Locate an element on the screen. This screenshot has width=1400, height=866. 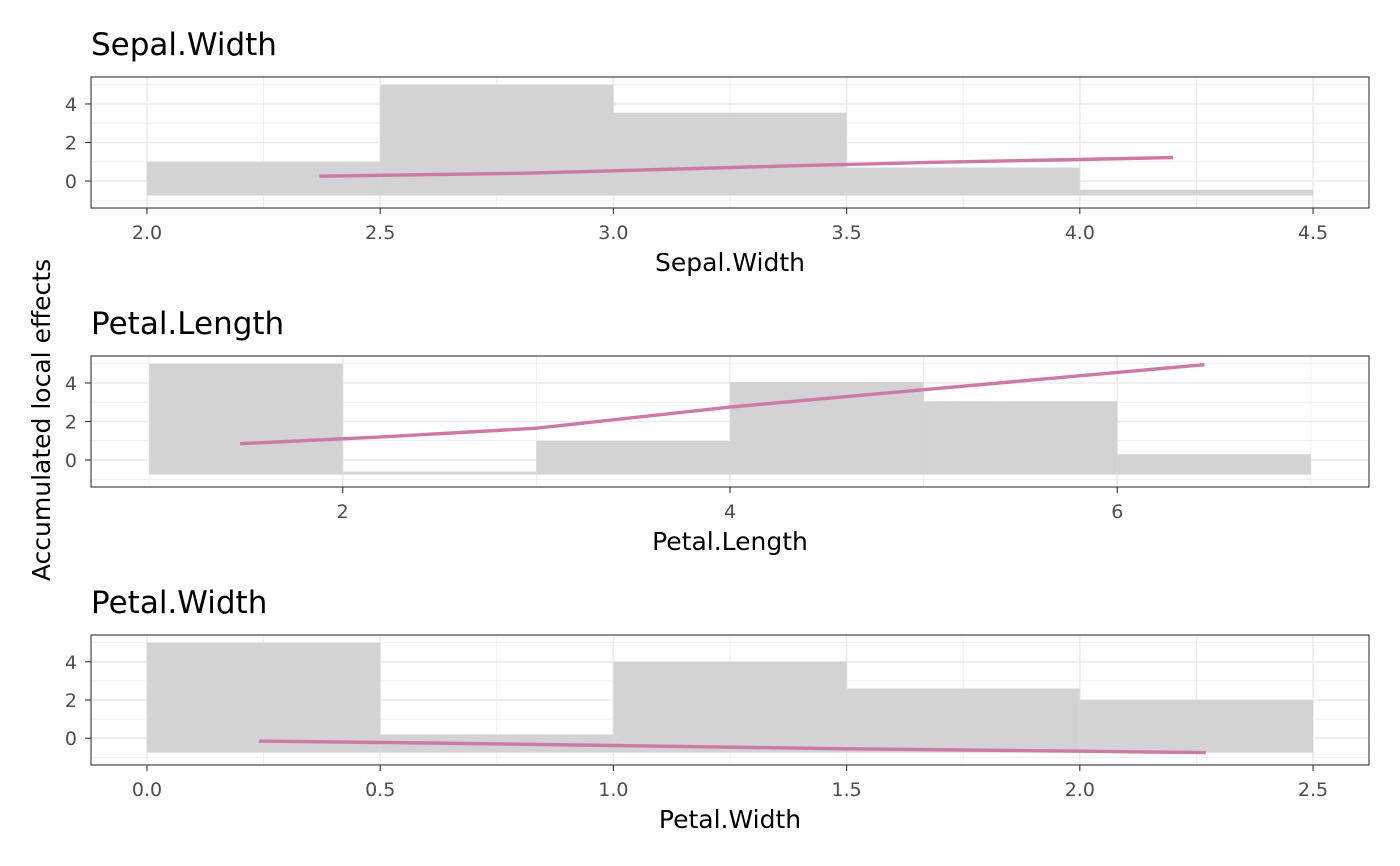
x-tick-label: 0.5 is located at coordinates (380, 790).